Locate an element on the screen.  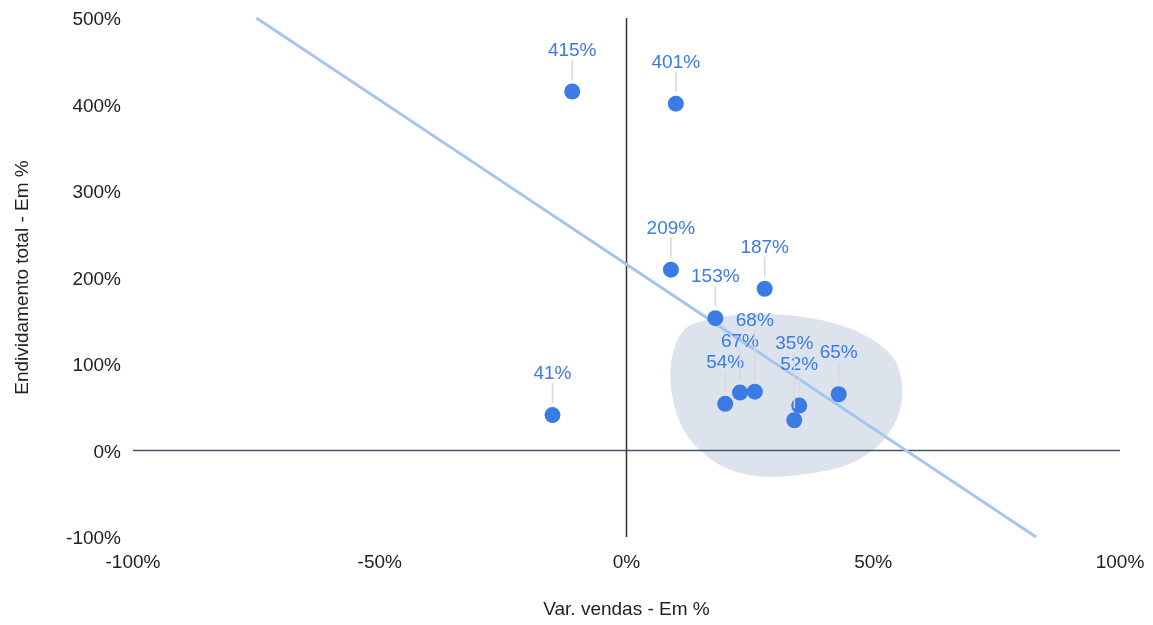
data-label: 401% is located at coordinates (676, 61).